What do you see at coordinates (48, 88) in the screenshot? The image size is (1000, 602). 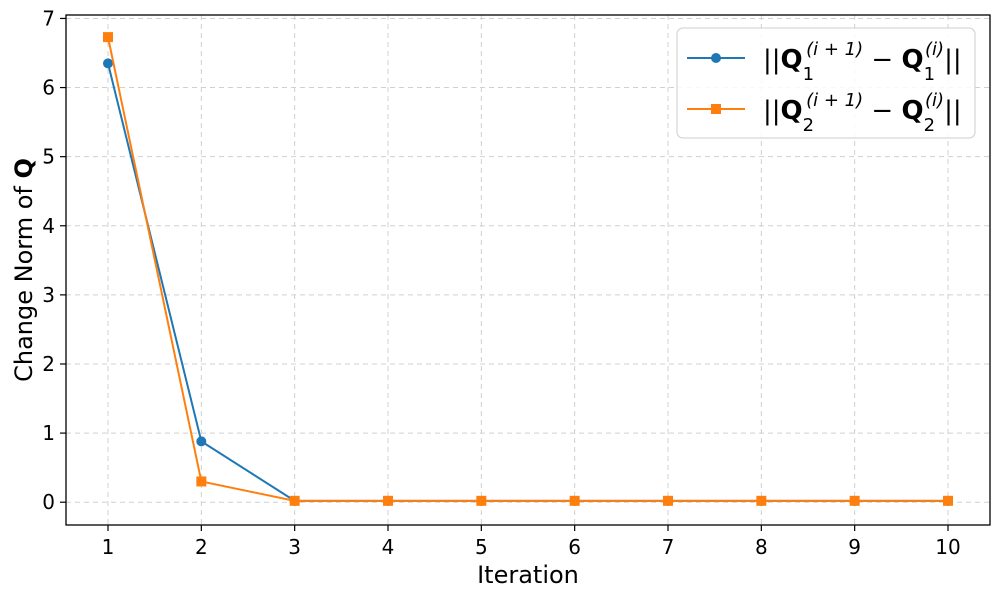 I see `y-tick-label: 6` at bounding box center [48, 88].